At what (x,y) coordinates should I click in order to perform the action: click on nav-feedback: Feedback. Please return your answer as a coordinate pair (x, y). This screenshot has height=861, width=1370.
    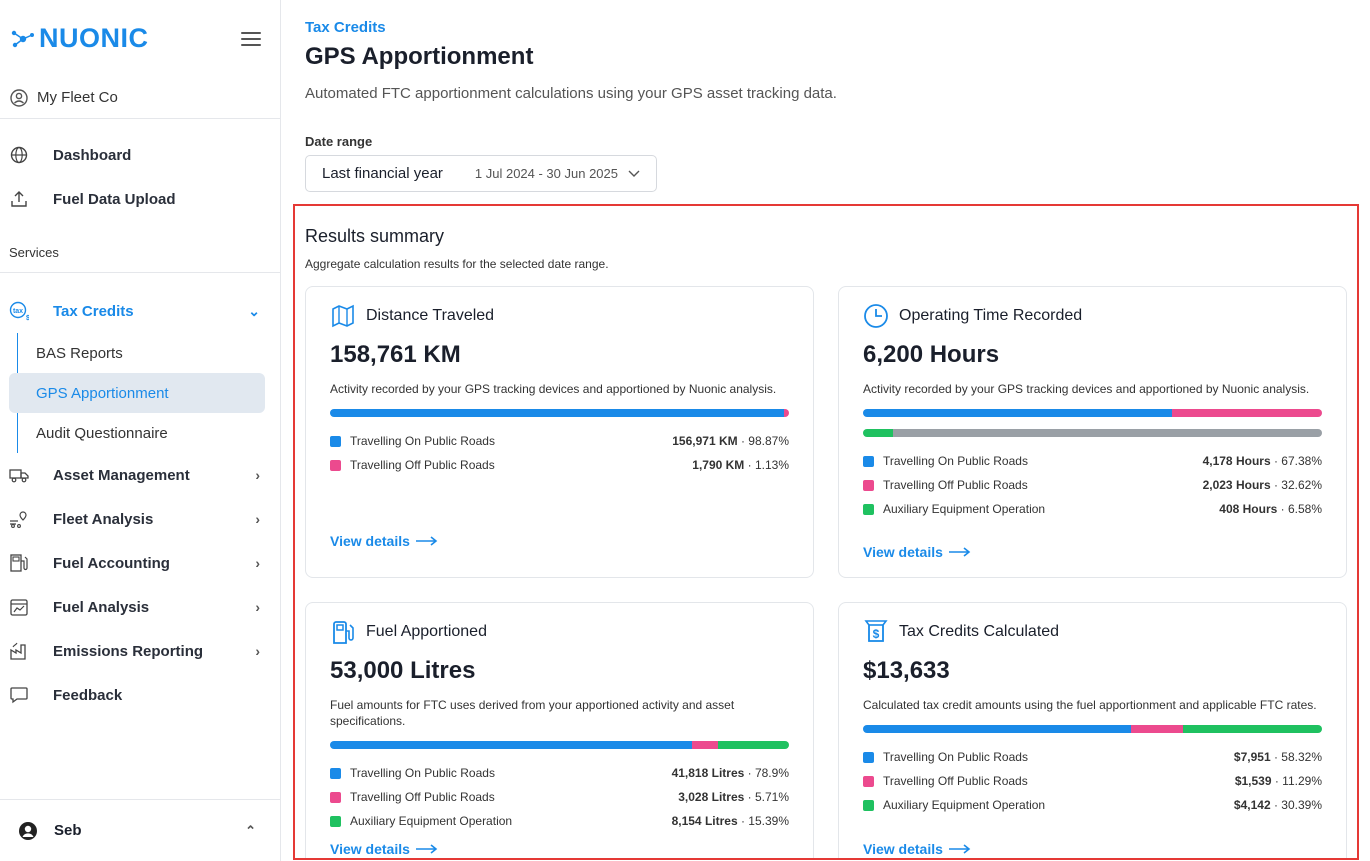
    Looking at the image, I should click on (140, 695).